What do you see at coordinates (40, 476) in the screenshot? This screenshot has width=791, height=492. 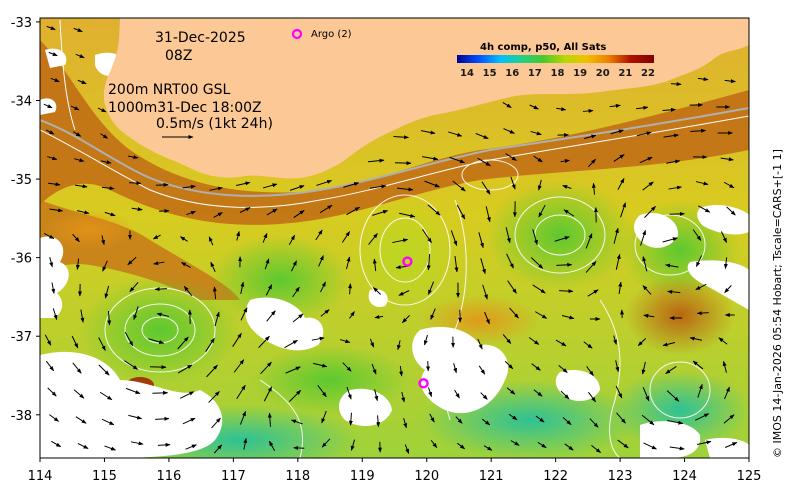 I see `x-tick-label: 114` at bounding box center [40, 476].